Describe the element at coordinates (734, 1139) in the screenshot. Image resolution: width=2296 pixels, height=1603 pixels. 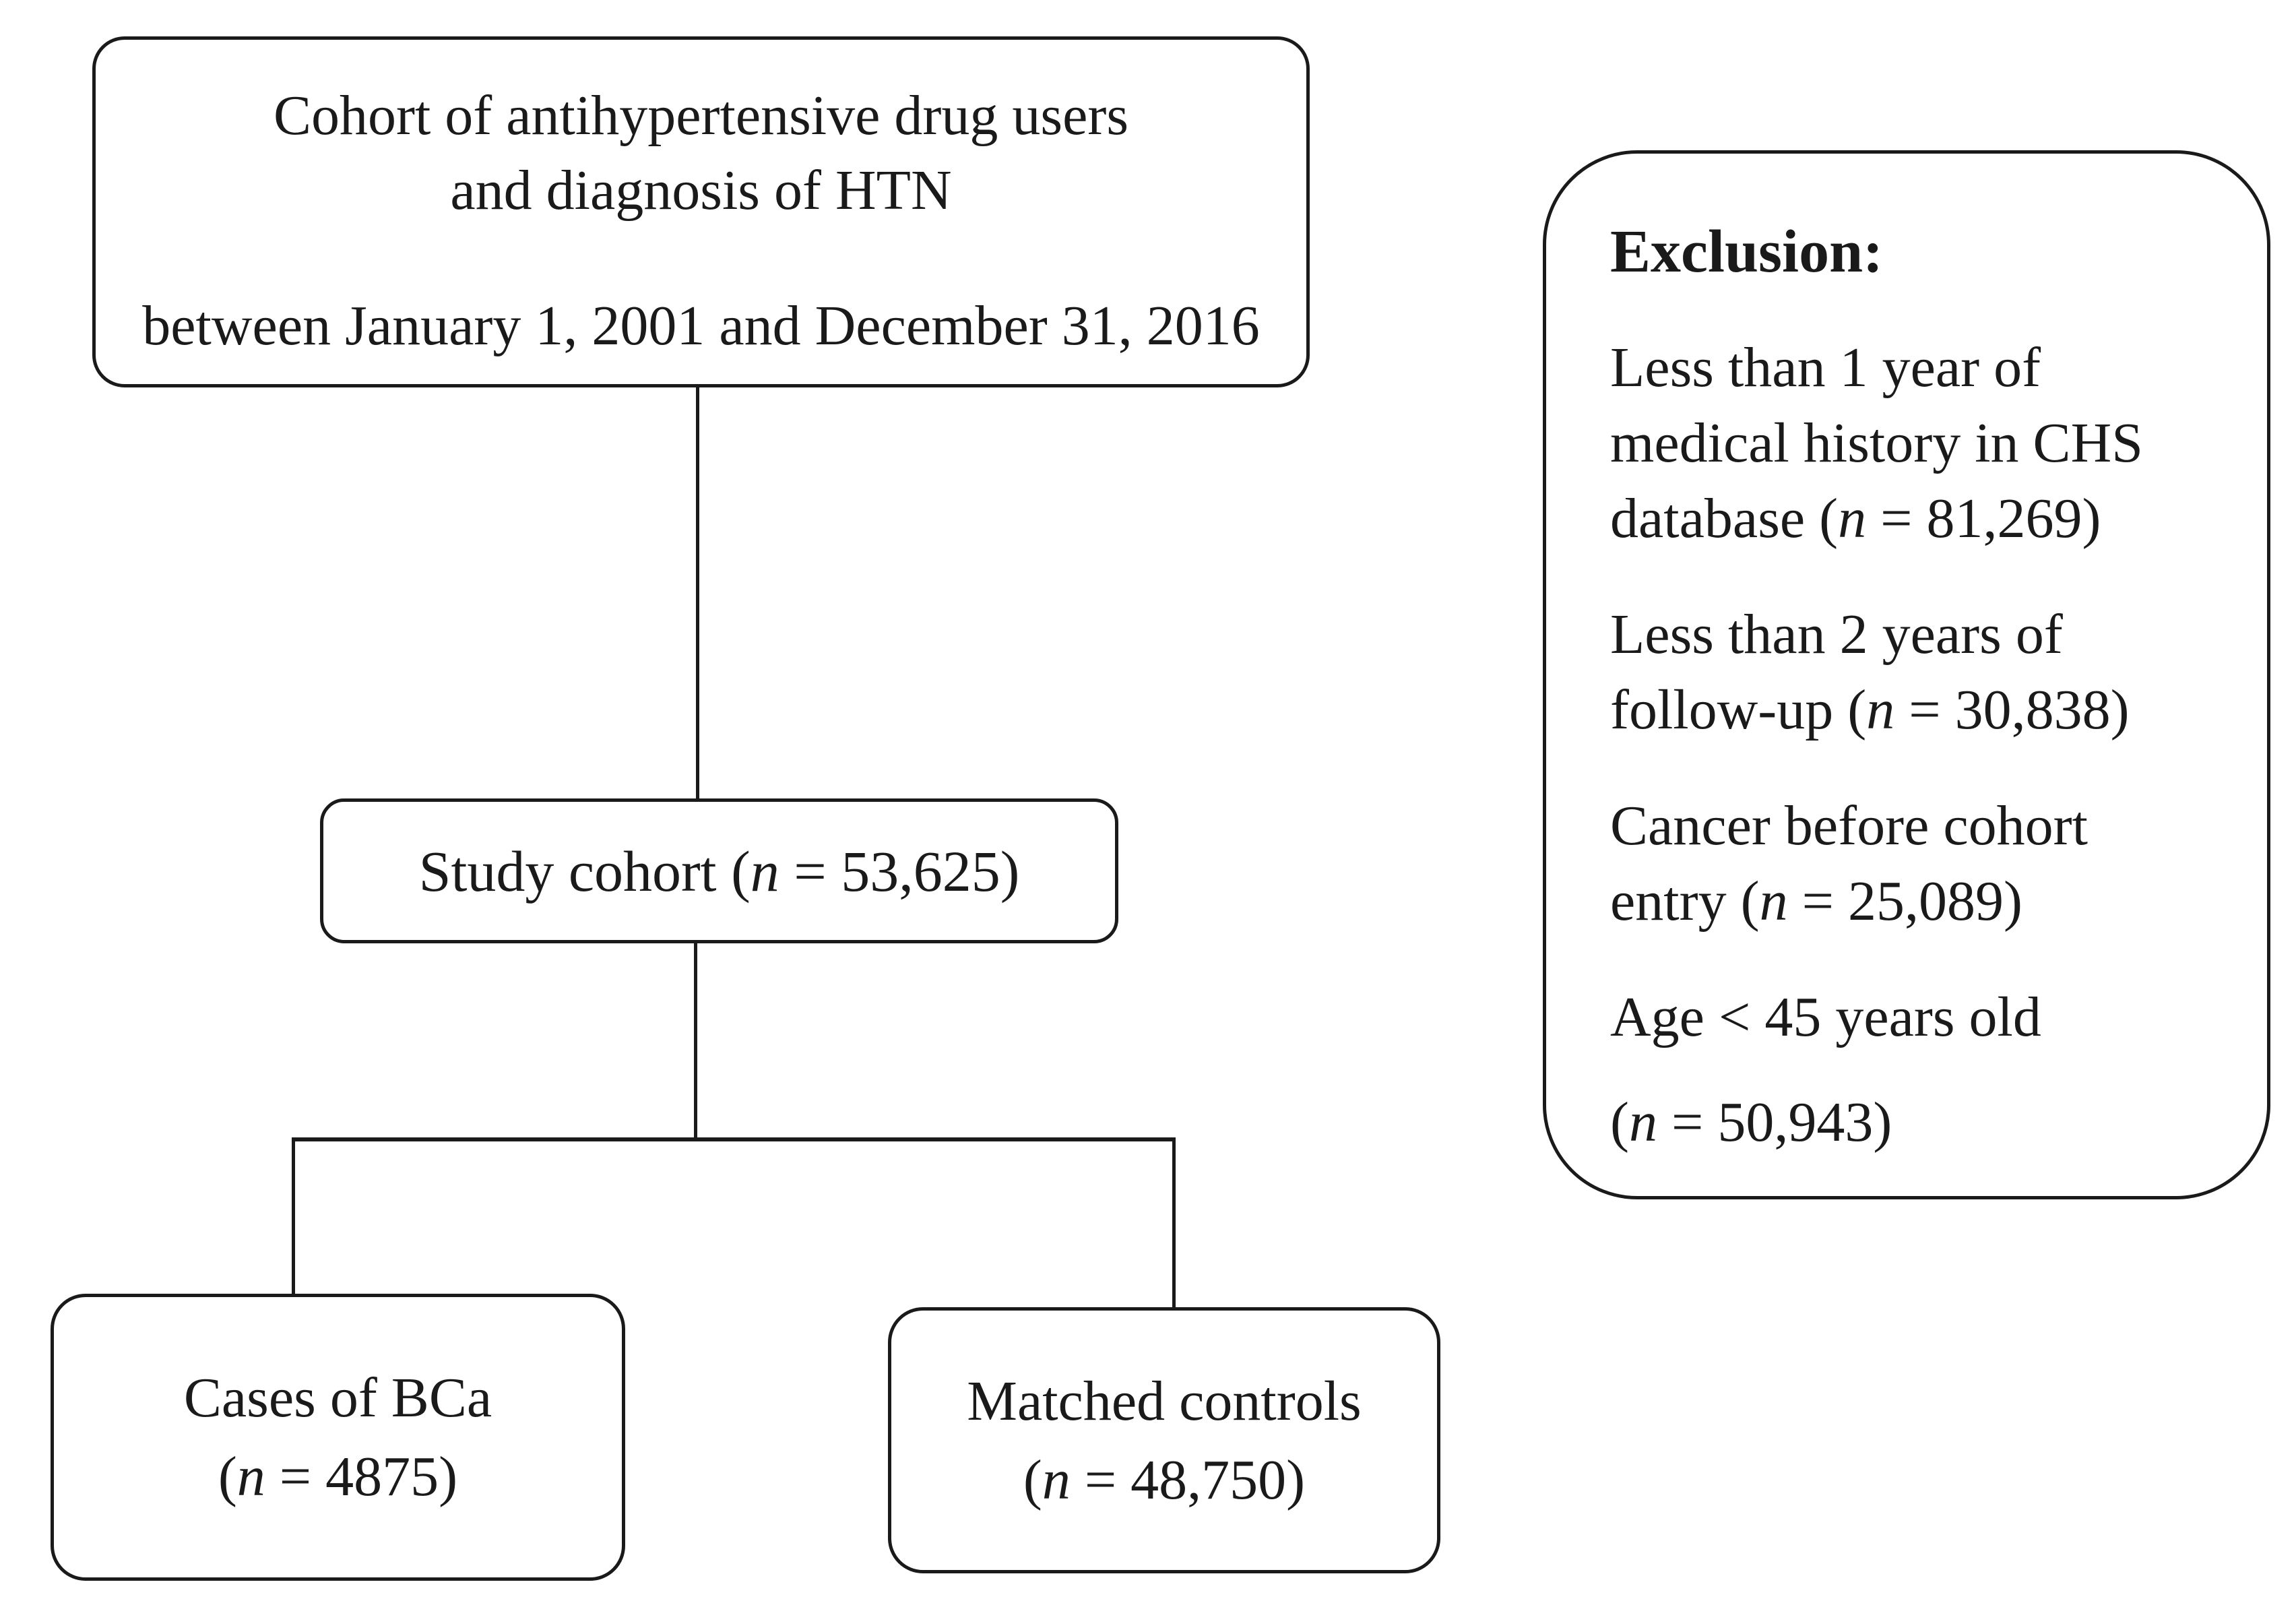
I see `connector-split-horizontal` at that location.